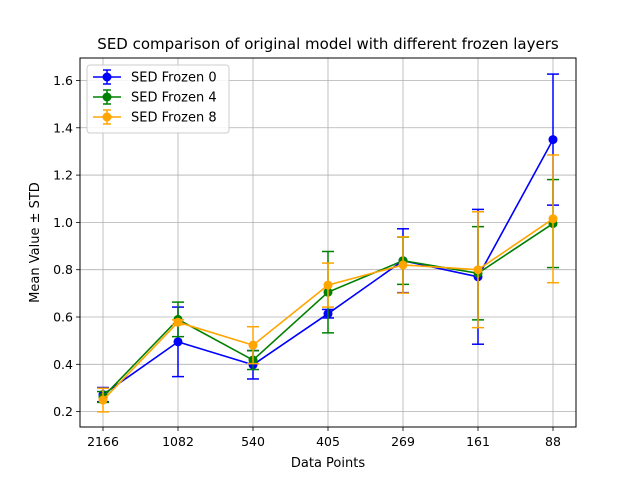 This screenshot has height=480, width=640. What do you see at coordinates (328, 441) in the screenshot?
I see `x-tick-label: 405` at bounding box center [328, 441].